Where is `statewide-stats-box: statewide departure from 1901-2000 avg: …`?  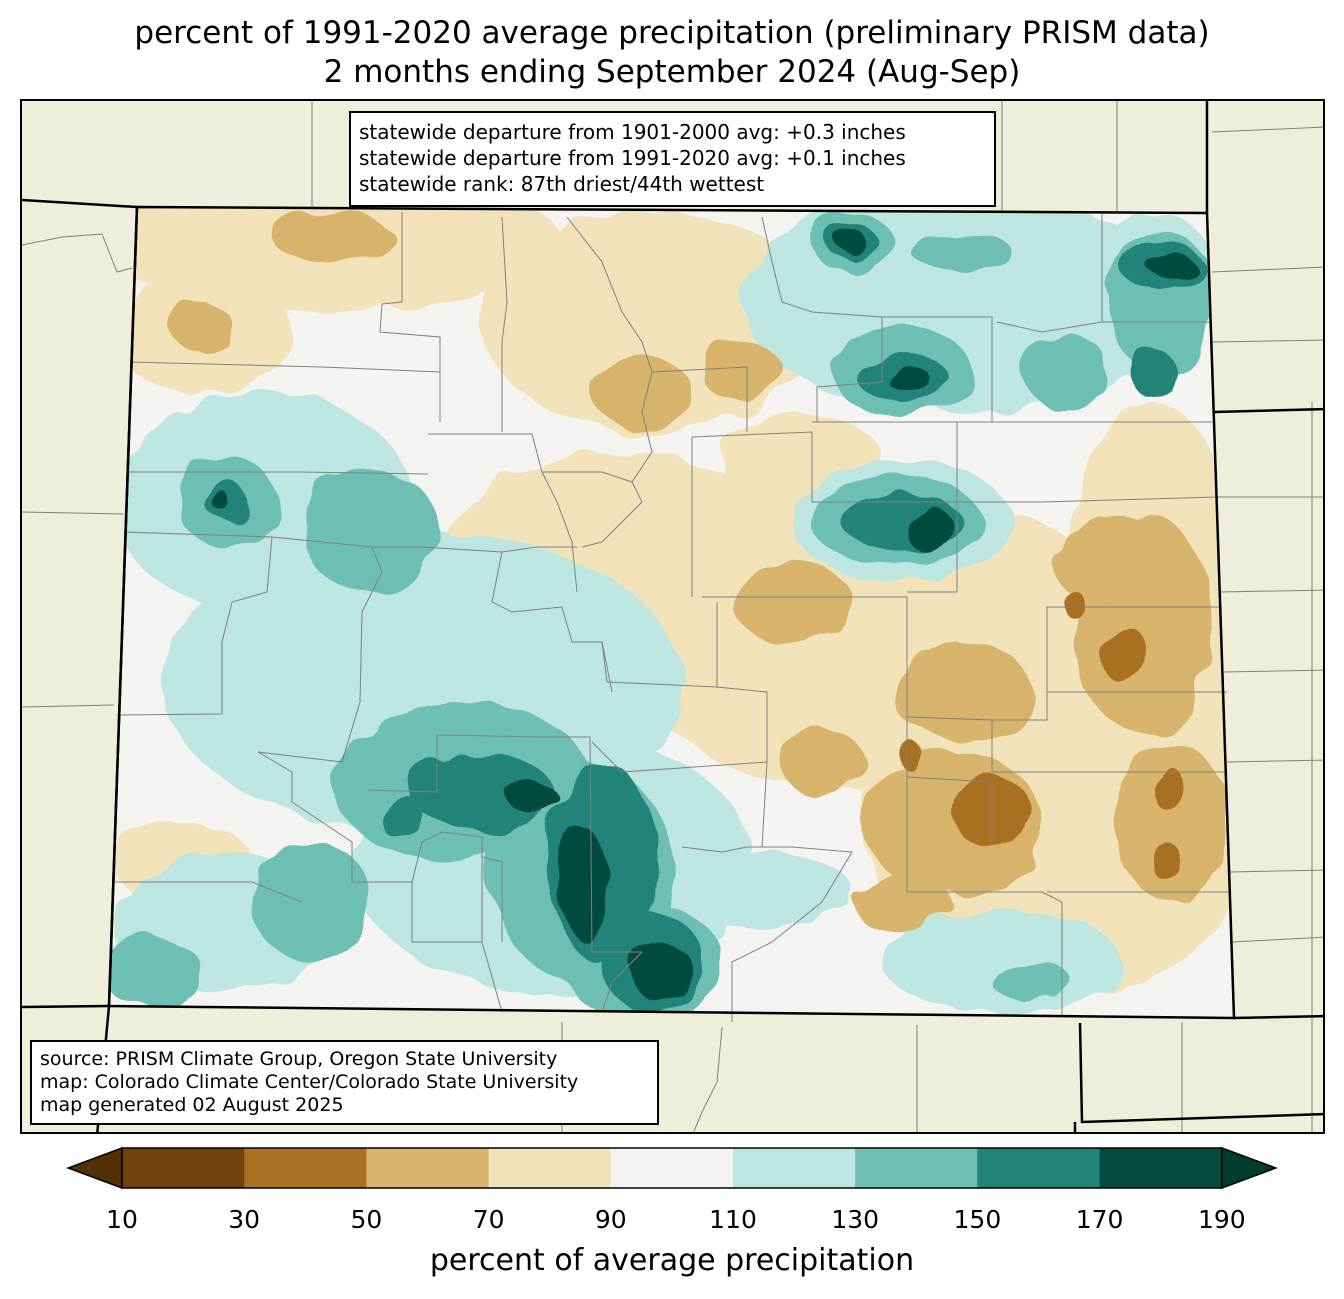 statewide-stats-box: statewide departure from 1901-2000 avg: … is located at coordinates (672, 159).